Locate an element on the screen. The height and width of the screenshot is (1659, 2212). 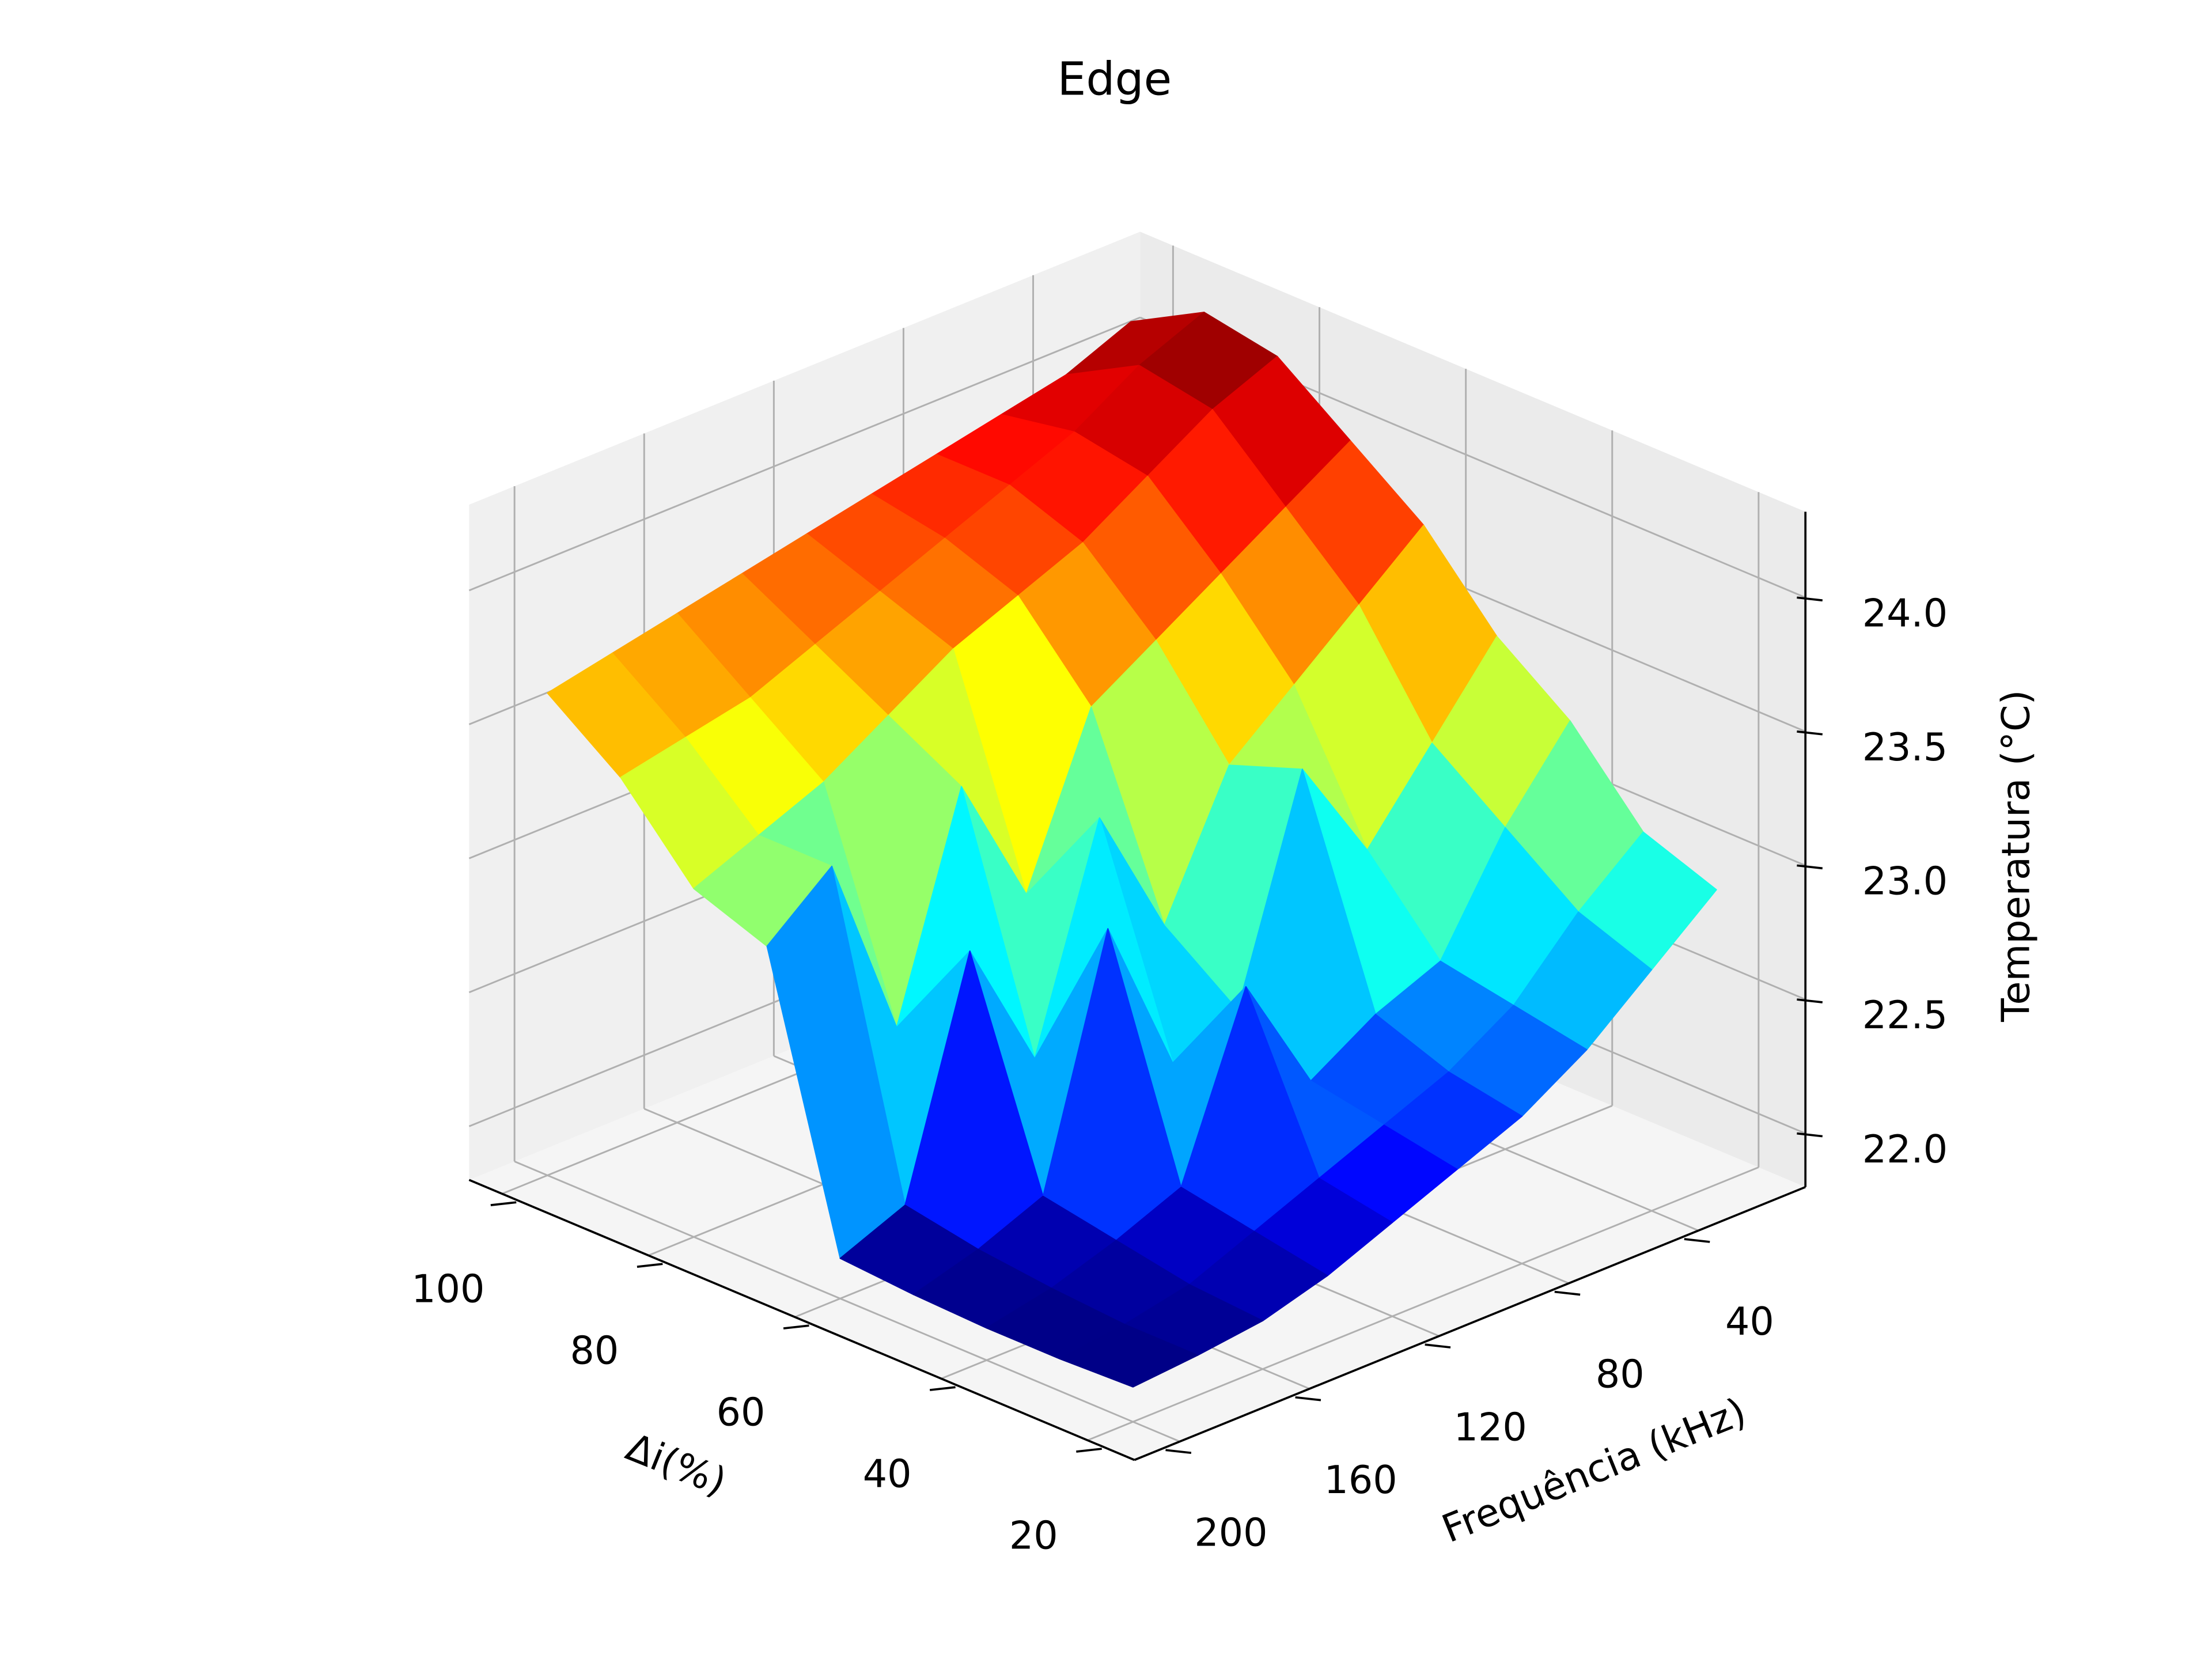
z-tick-label: 24.0 is located at coordinates (1905, 612).